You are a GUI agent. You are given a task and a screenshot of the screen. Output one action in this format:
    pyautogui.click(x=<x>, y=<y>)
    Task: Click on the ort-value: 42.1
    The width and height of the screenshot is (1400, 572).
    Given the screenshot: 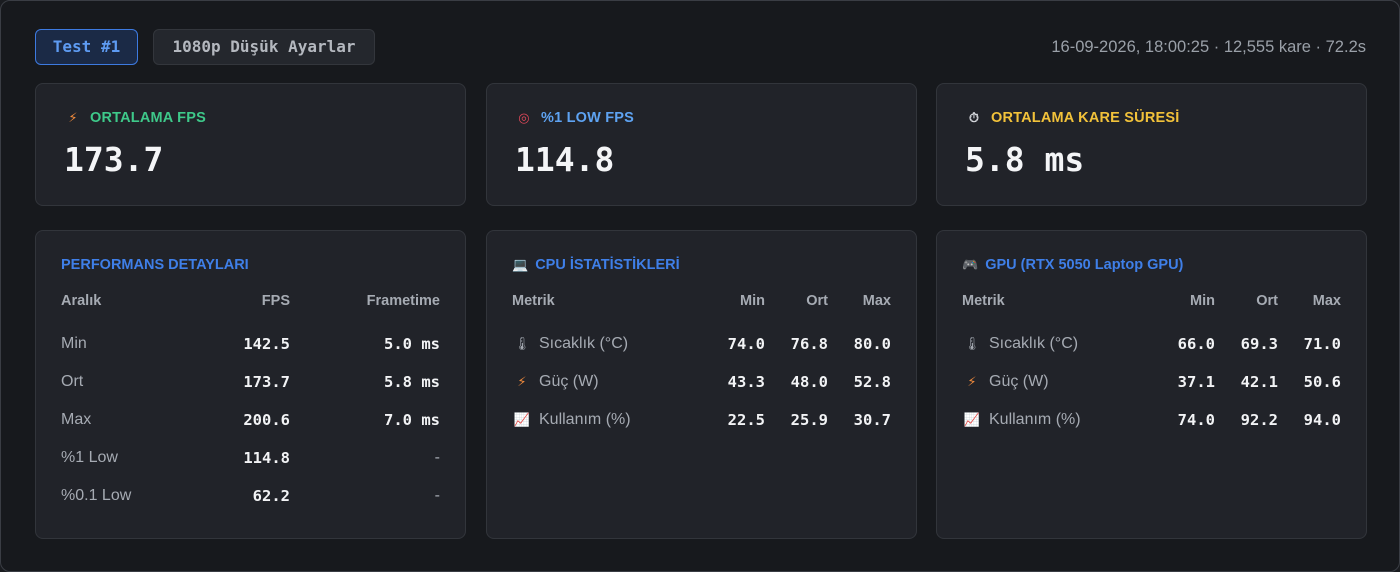 What is the action you would take?
    pyautogui.click(x=1259, y=382)
    